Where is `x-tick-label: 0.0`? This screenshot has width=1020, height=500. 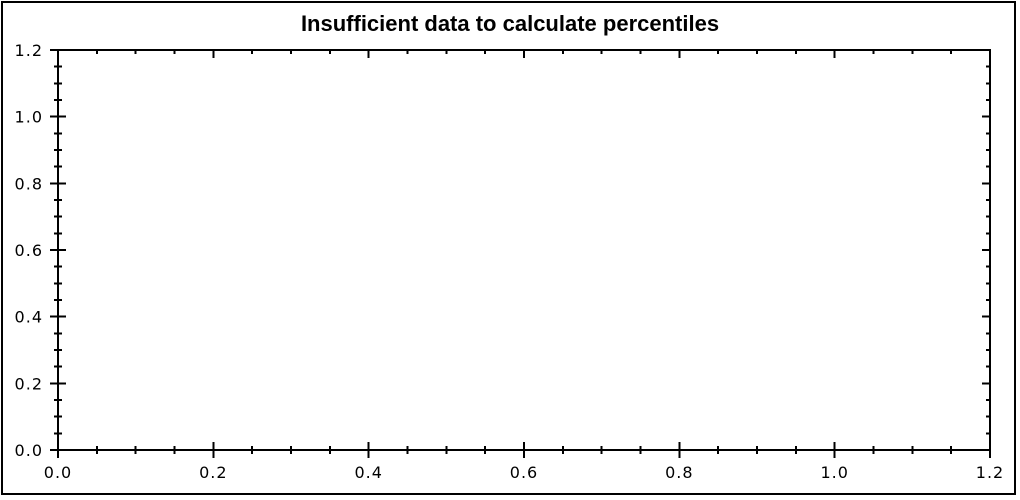
x-tick-label: 0.0 is located at coordinates (58, 472).